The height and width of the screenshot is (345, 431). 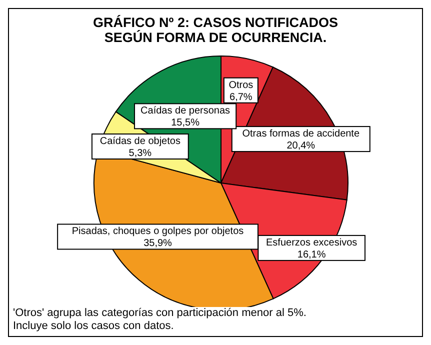 What do you see at coordinates (215, 30) in the screenshot?
I see `chart-title: GRÁFICO Nº 2: CASOS NOTIFICADOS SEGÚN FORMA DE OCURRENCIA.` at bounding box center [215, 30].